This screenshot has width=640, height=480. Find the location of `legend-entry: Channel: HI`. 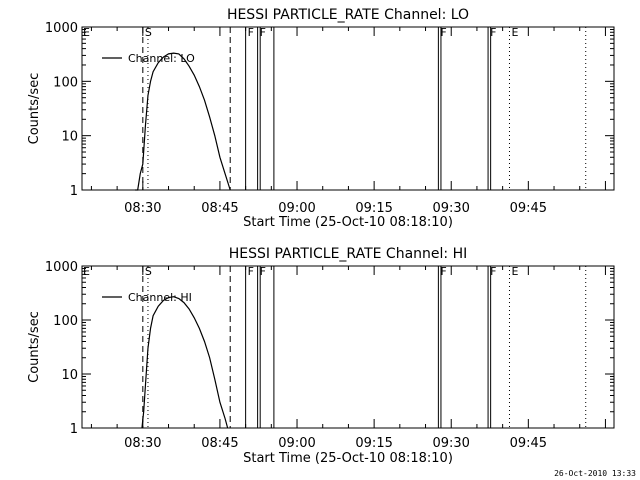

legend-entry: Channel: HI is located at coordinates (160, 297).